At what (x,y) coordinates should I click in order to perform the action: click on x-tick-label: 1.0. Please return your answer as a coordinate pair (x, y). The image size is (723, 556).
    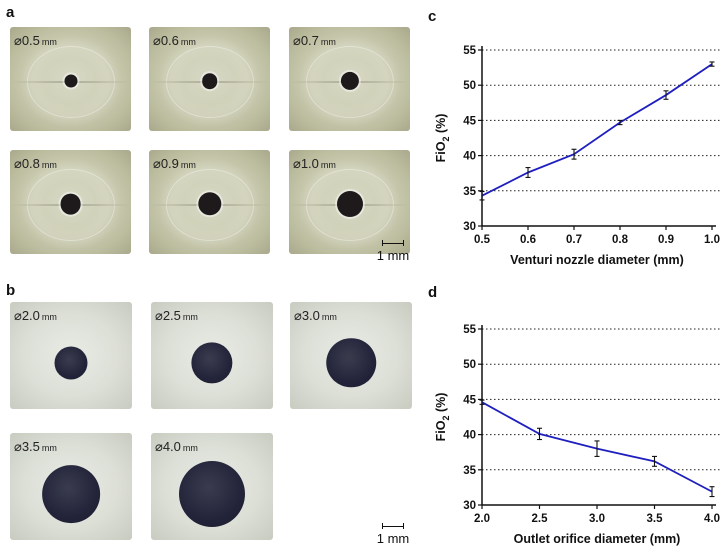
    Looking at the image, I should click on (712, 240).